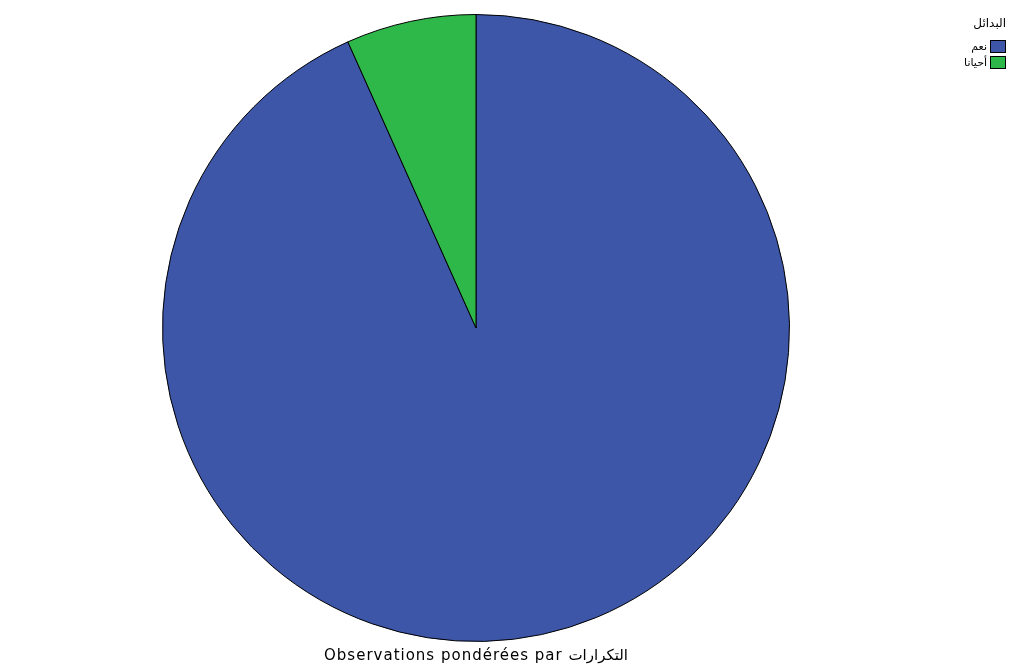 This screenshot has height=672, width=1014. I want to click on text: Observations pondérées par التكرارات, so click(476, 655).